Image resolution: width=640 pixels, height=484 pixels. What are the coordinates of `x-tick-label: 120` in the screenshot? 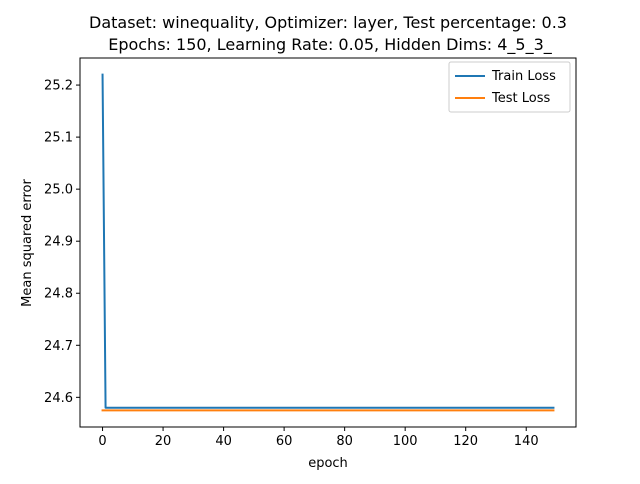 It's located at (465, 441).